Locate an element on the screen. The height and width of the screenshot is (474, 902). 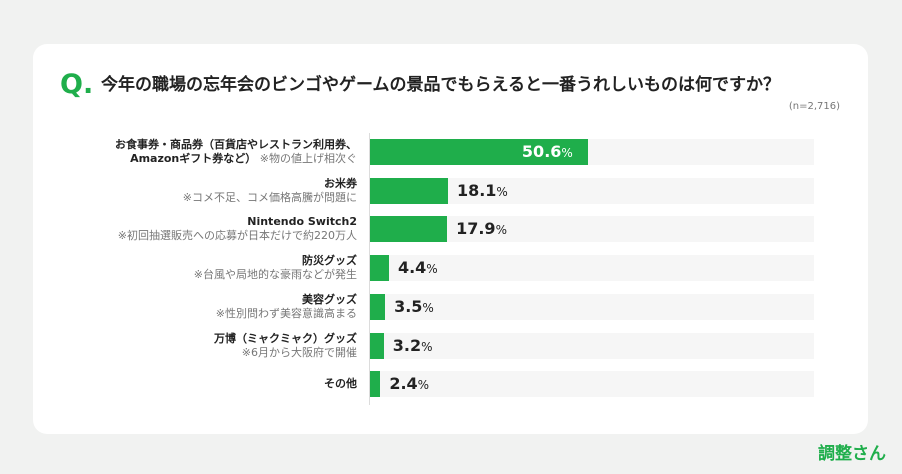
brand-logo: 調整さん is located at coordinates (852, 454).